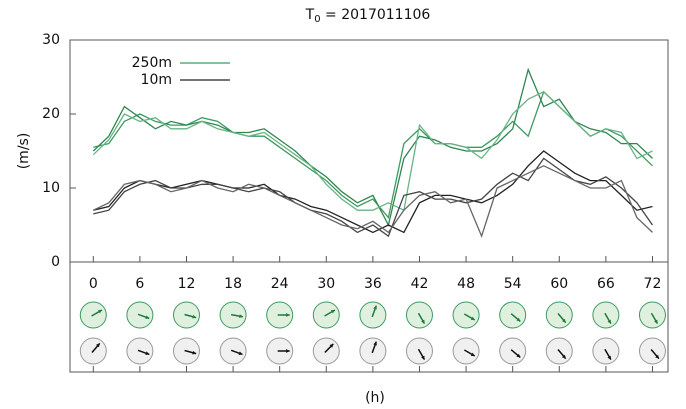 This screenshot has width=686, height=409. What do you see at coordinates (51, 40) in the screenshot?
I see `y-tick-label: 30` at bounding box center [51, 40].